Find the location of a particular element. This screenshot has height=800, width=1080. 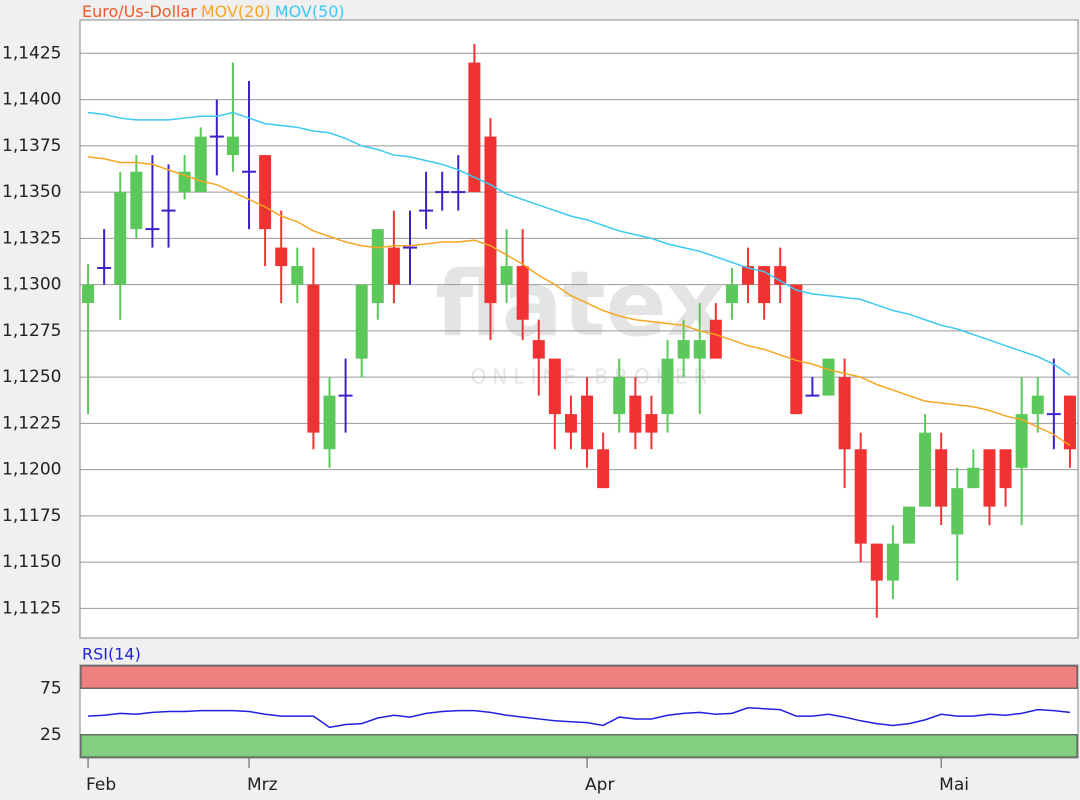

y-tick-label: 1,1250 is located at coordinates (31, 377).